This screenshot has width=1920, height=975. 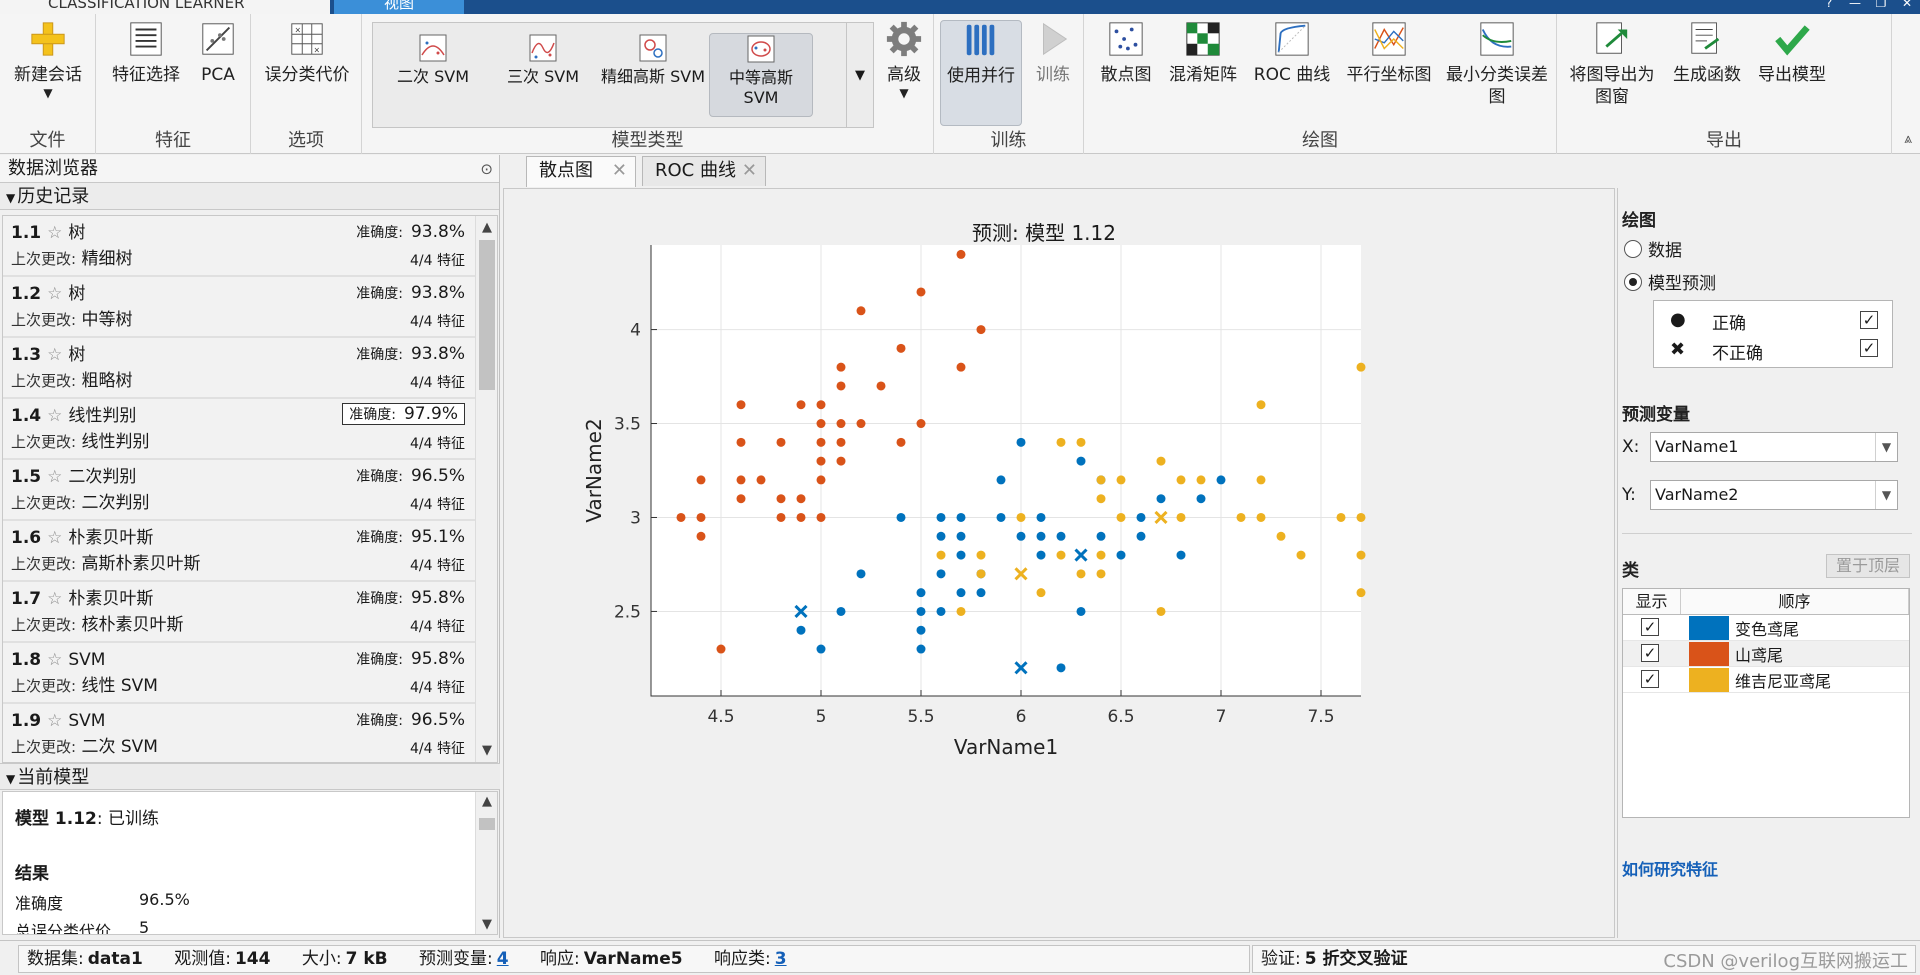 What do you see at coordinates (250, 429) in the screenshot?
I see `history-item: 1.4 ☆ 线性判别 准确度: 97.9% 上次更改: 线性判别 4/4 特征` at bounding box center [250, 429].